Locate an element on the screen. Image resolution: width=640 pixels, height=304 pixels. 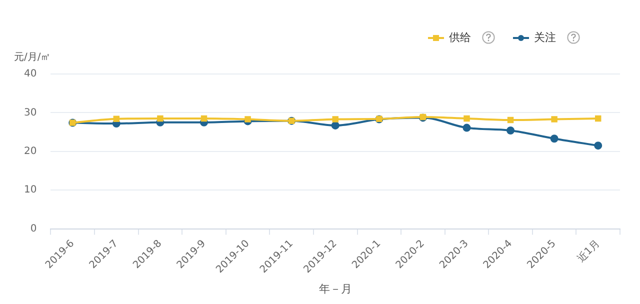
y-tick-label: 10 is located at coordinates (30, 190).